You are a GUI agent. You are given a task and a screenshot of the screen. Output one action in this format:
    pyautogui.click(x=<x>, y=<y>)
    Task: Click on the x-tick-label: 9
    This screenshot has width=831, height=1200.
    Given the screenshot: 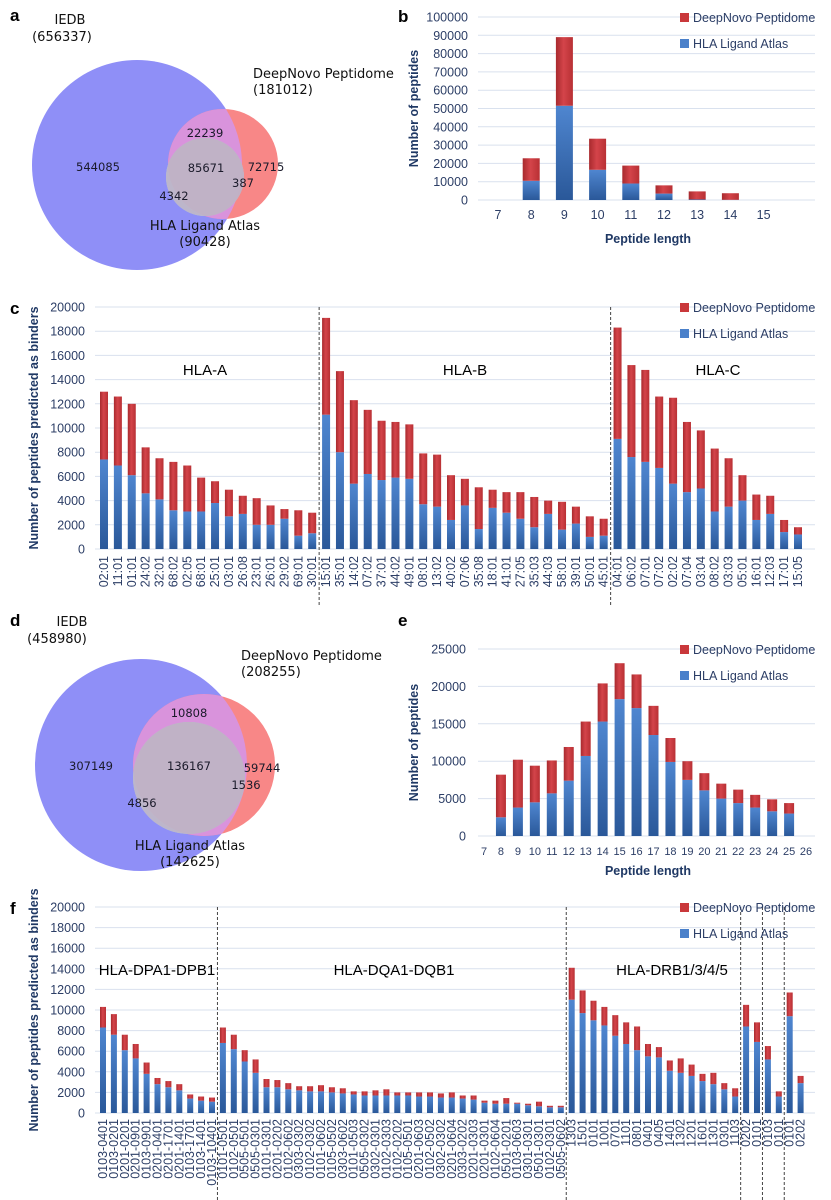 What is the action you would take?
    pyautogui.click(x=564, y=215)
    